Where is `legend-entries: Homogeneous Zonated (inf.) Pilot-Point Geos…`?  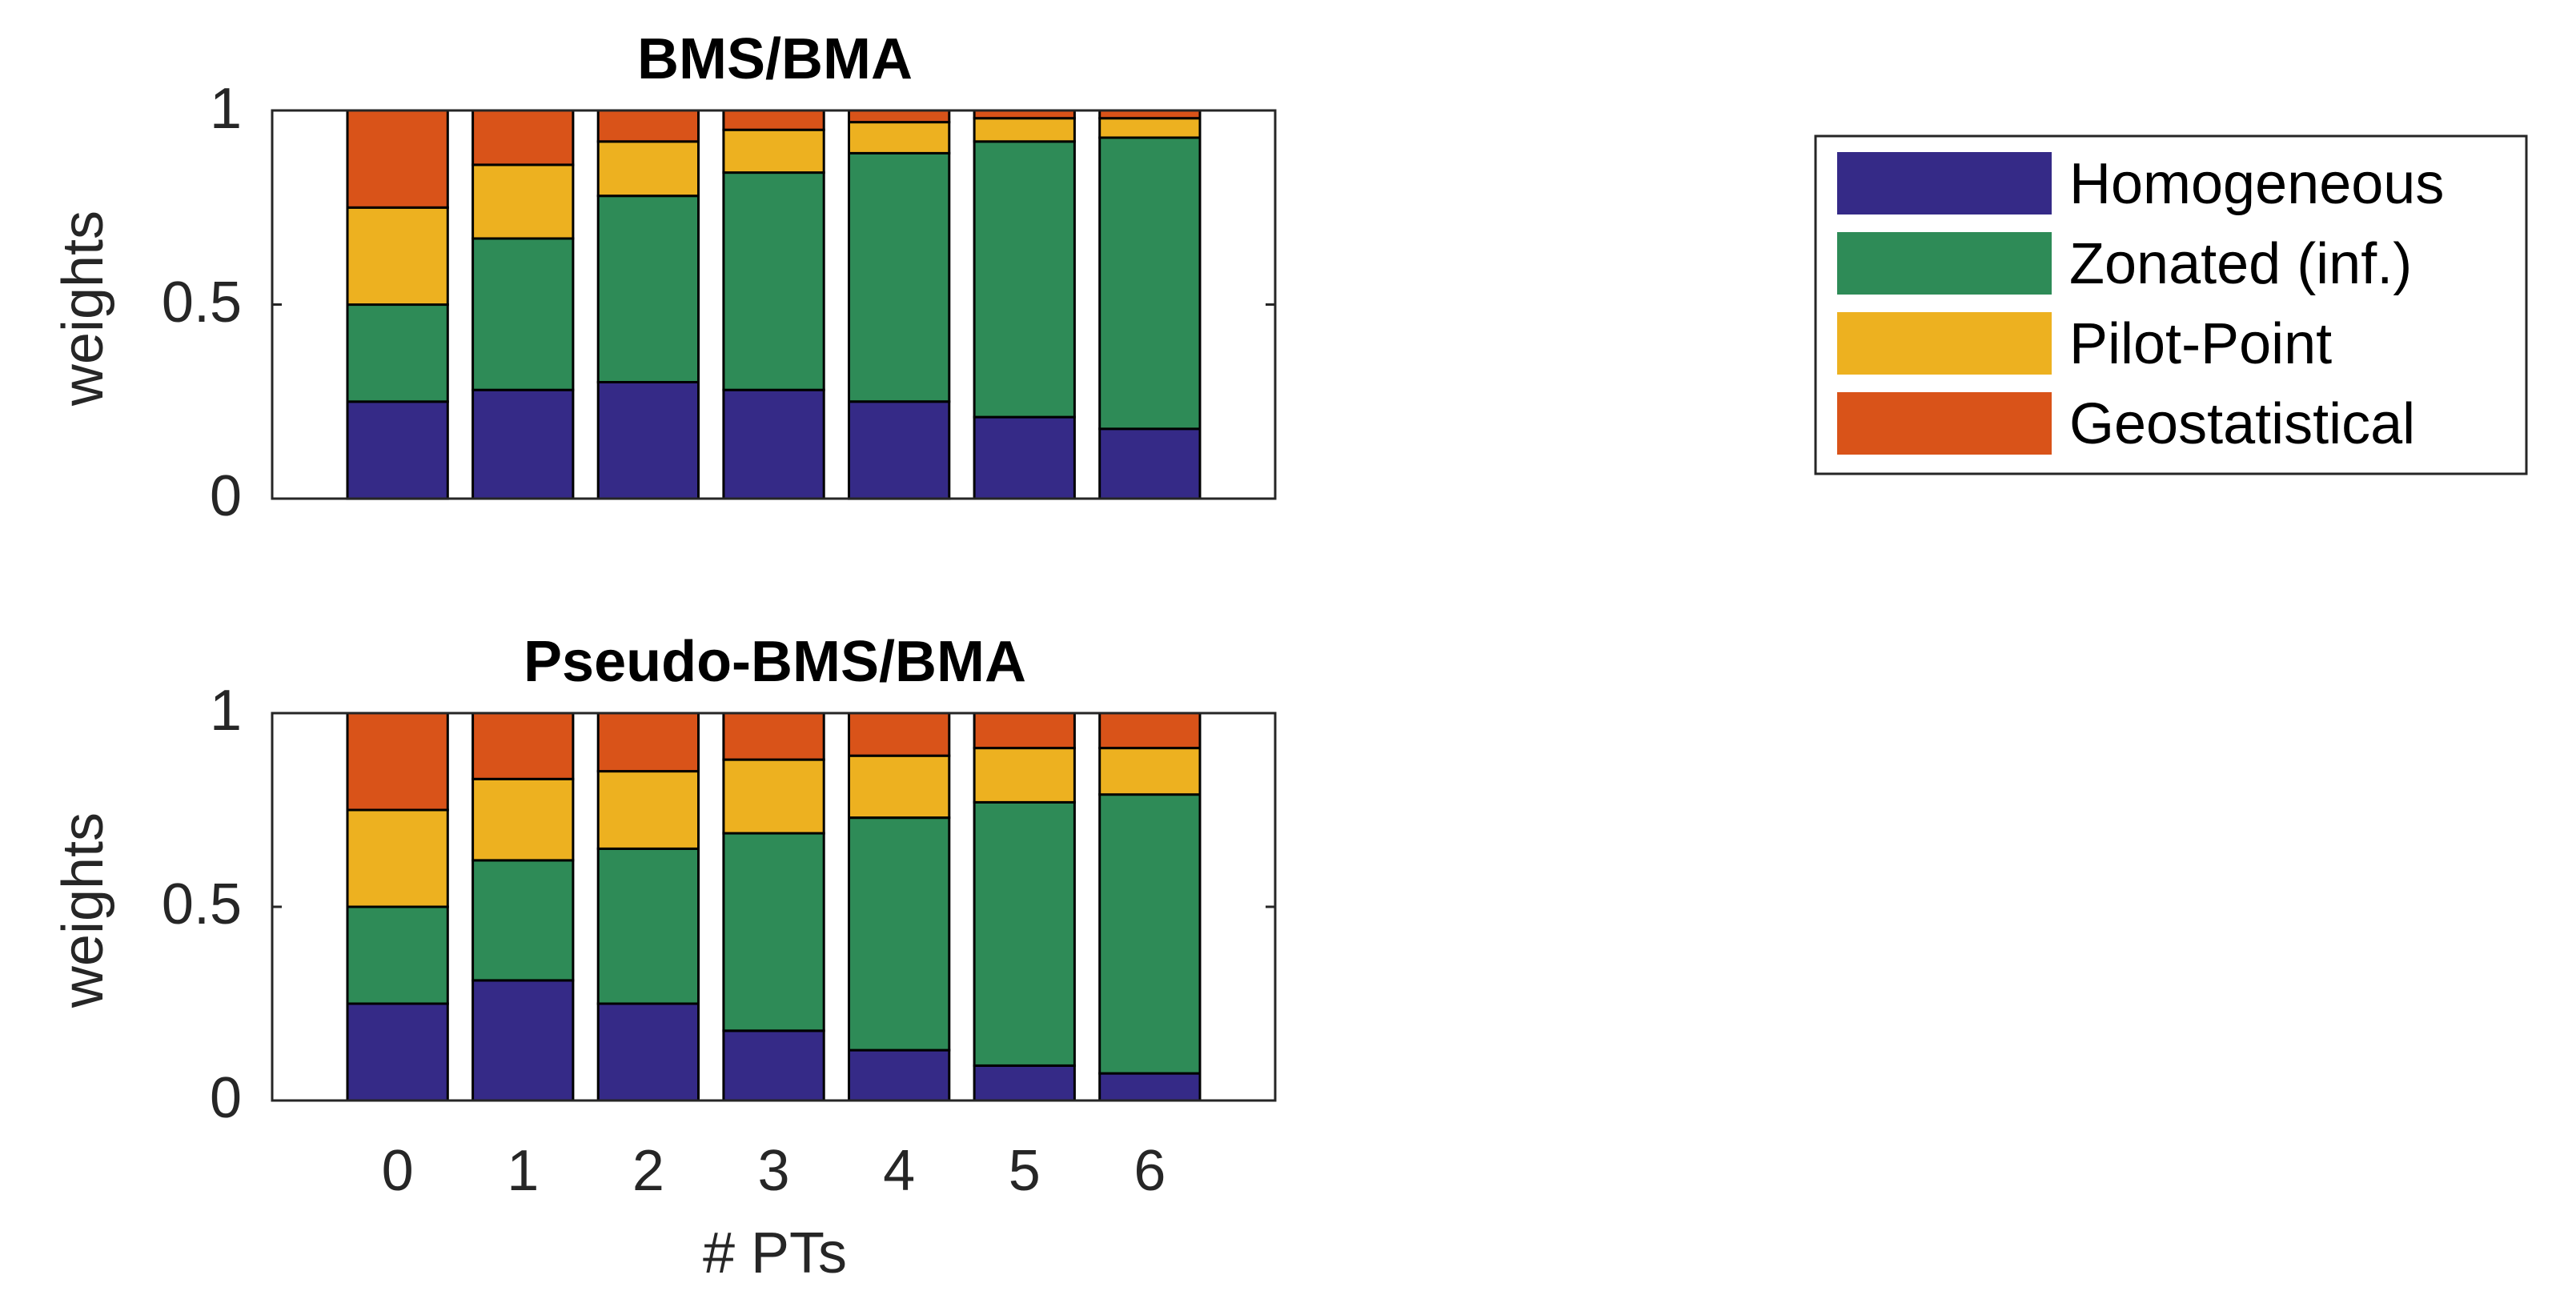 legend-entries: Homogeneous Zonated (inf.) Pilot-Point Geos… is located at coordinates (2141, 304).